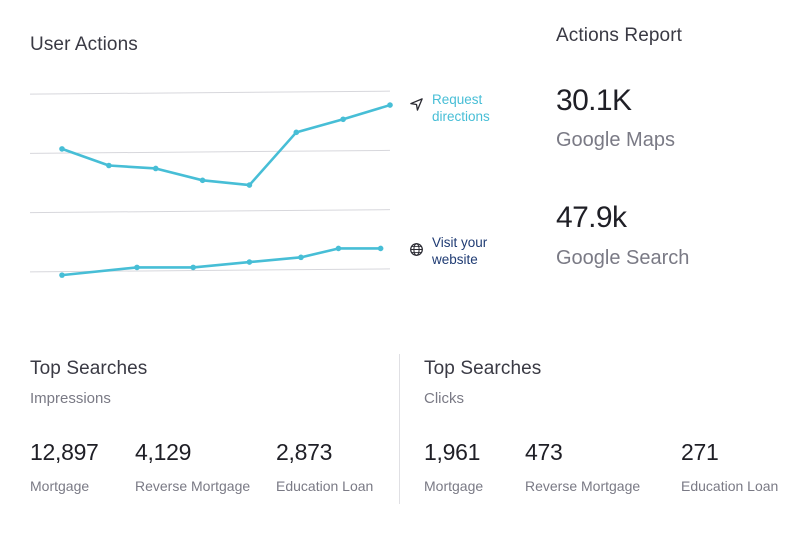  What do you see at coordinates (730, 486) in the screenshot?
I see `clicks-education-loan-label: Education Loan` at bounding box center [730, 486].